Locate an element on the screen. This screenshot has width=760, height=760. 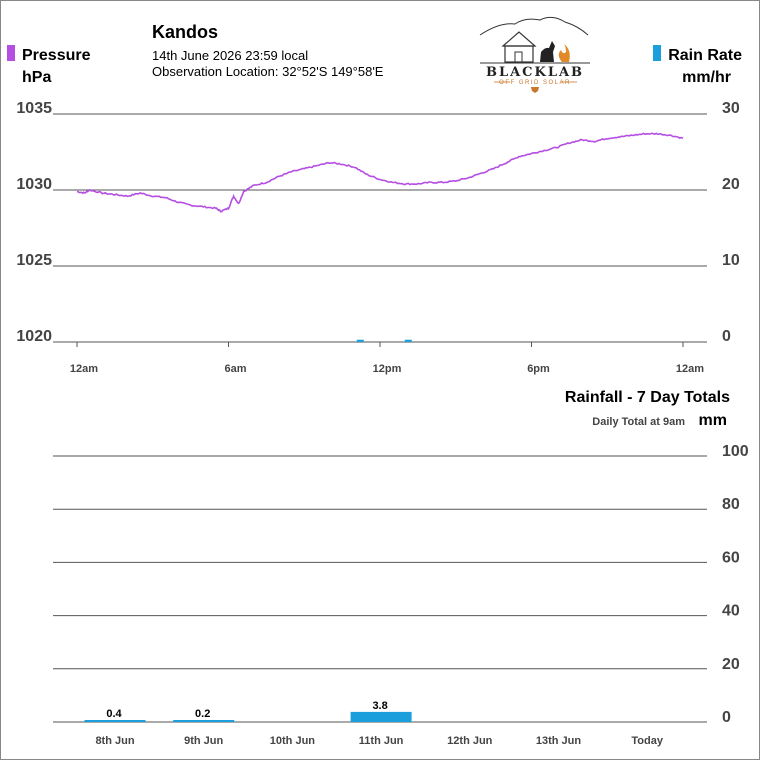
rain-tick-label: 0 is located at coordinates (726, 336).